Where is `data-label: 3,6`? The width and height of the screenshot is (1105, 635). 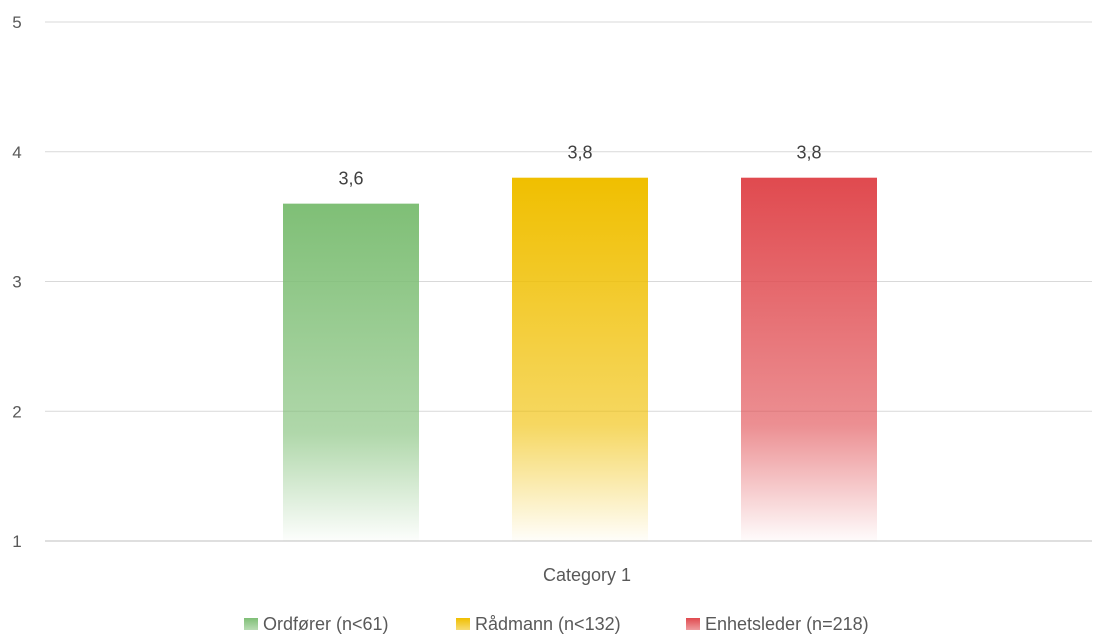
data-label: 3,6 is located at coordinates (350, 179).